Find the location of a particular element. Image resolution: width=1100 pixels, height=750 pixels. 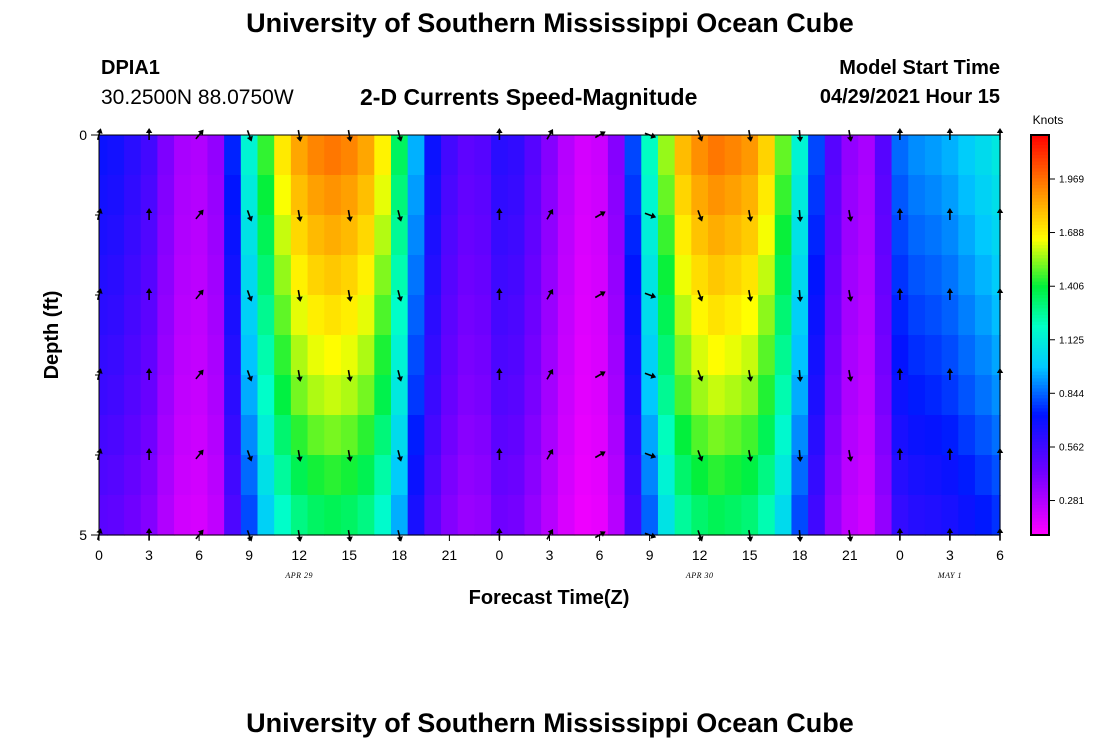

colorbar-tick-label: 0.844 is located at coordinates (1071, 394).